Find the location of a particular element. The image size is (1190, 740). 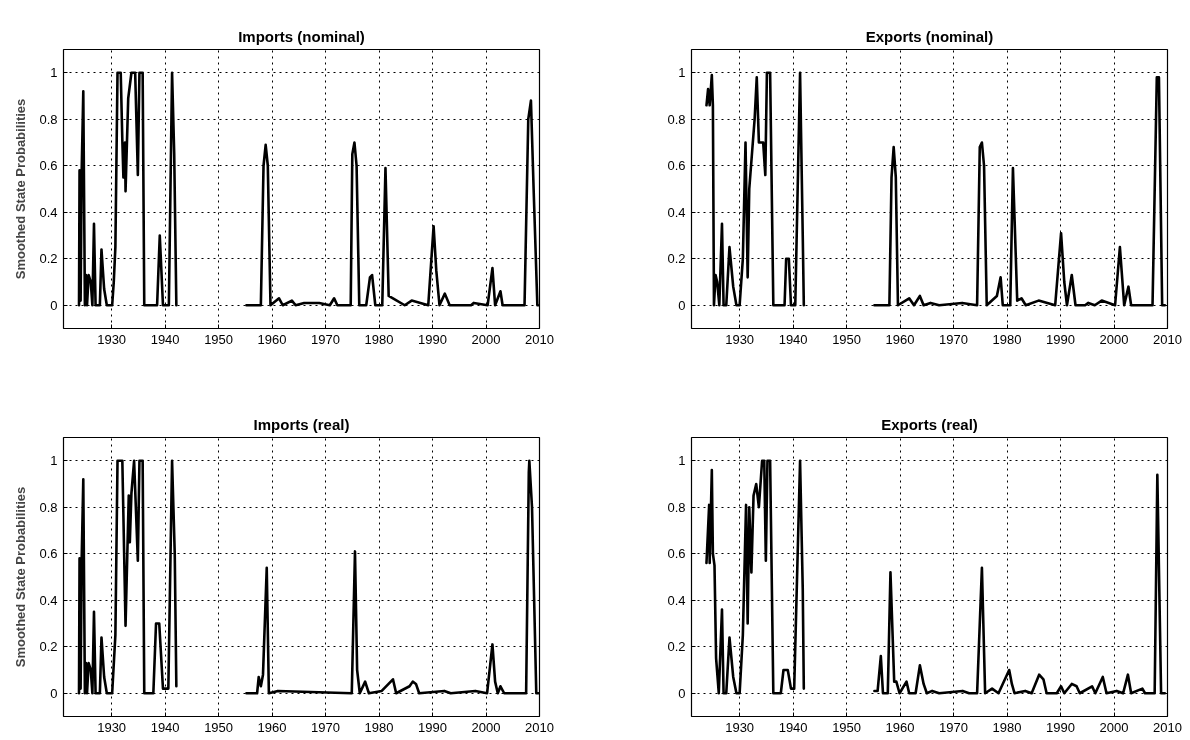

chart-title: Imports (real) is located at coordinates (301, 424).